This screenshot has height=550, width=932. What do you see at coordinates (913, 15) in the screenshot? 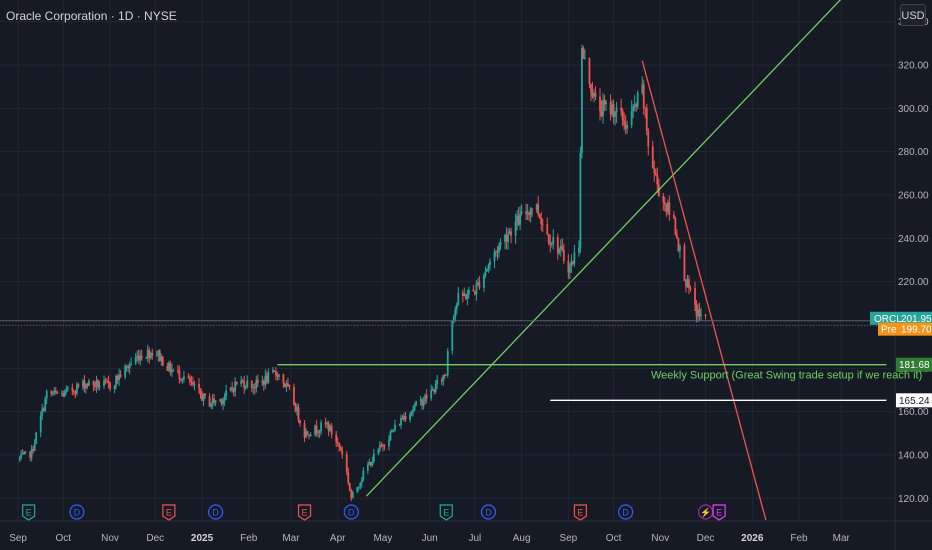
I see `currency-button: USD` at bounding box center [913, 15].